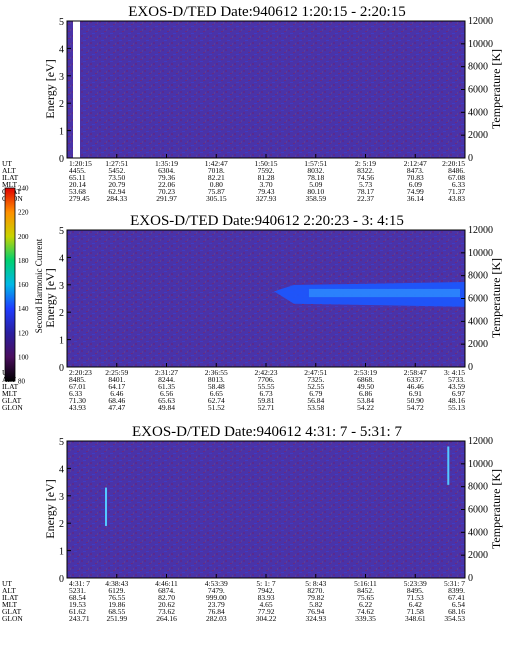  Describe the element at coordinates (10, 597) in the screenshot. I see `panel-3-ephem-label-2: ILAT` at that location.